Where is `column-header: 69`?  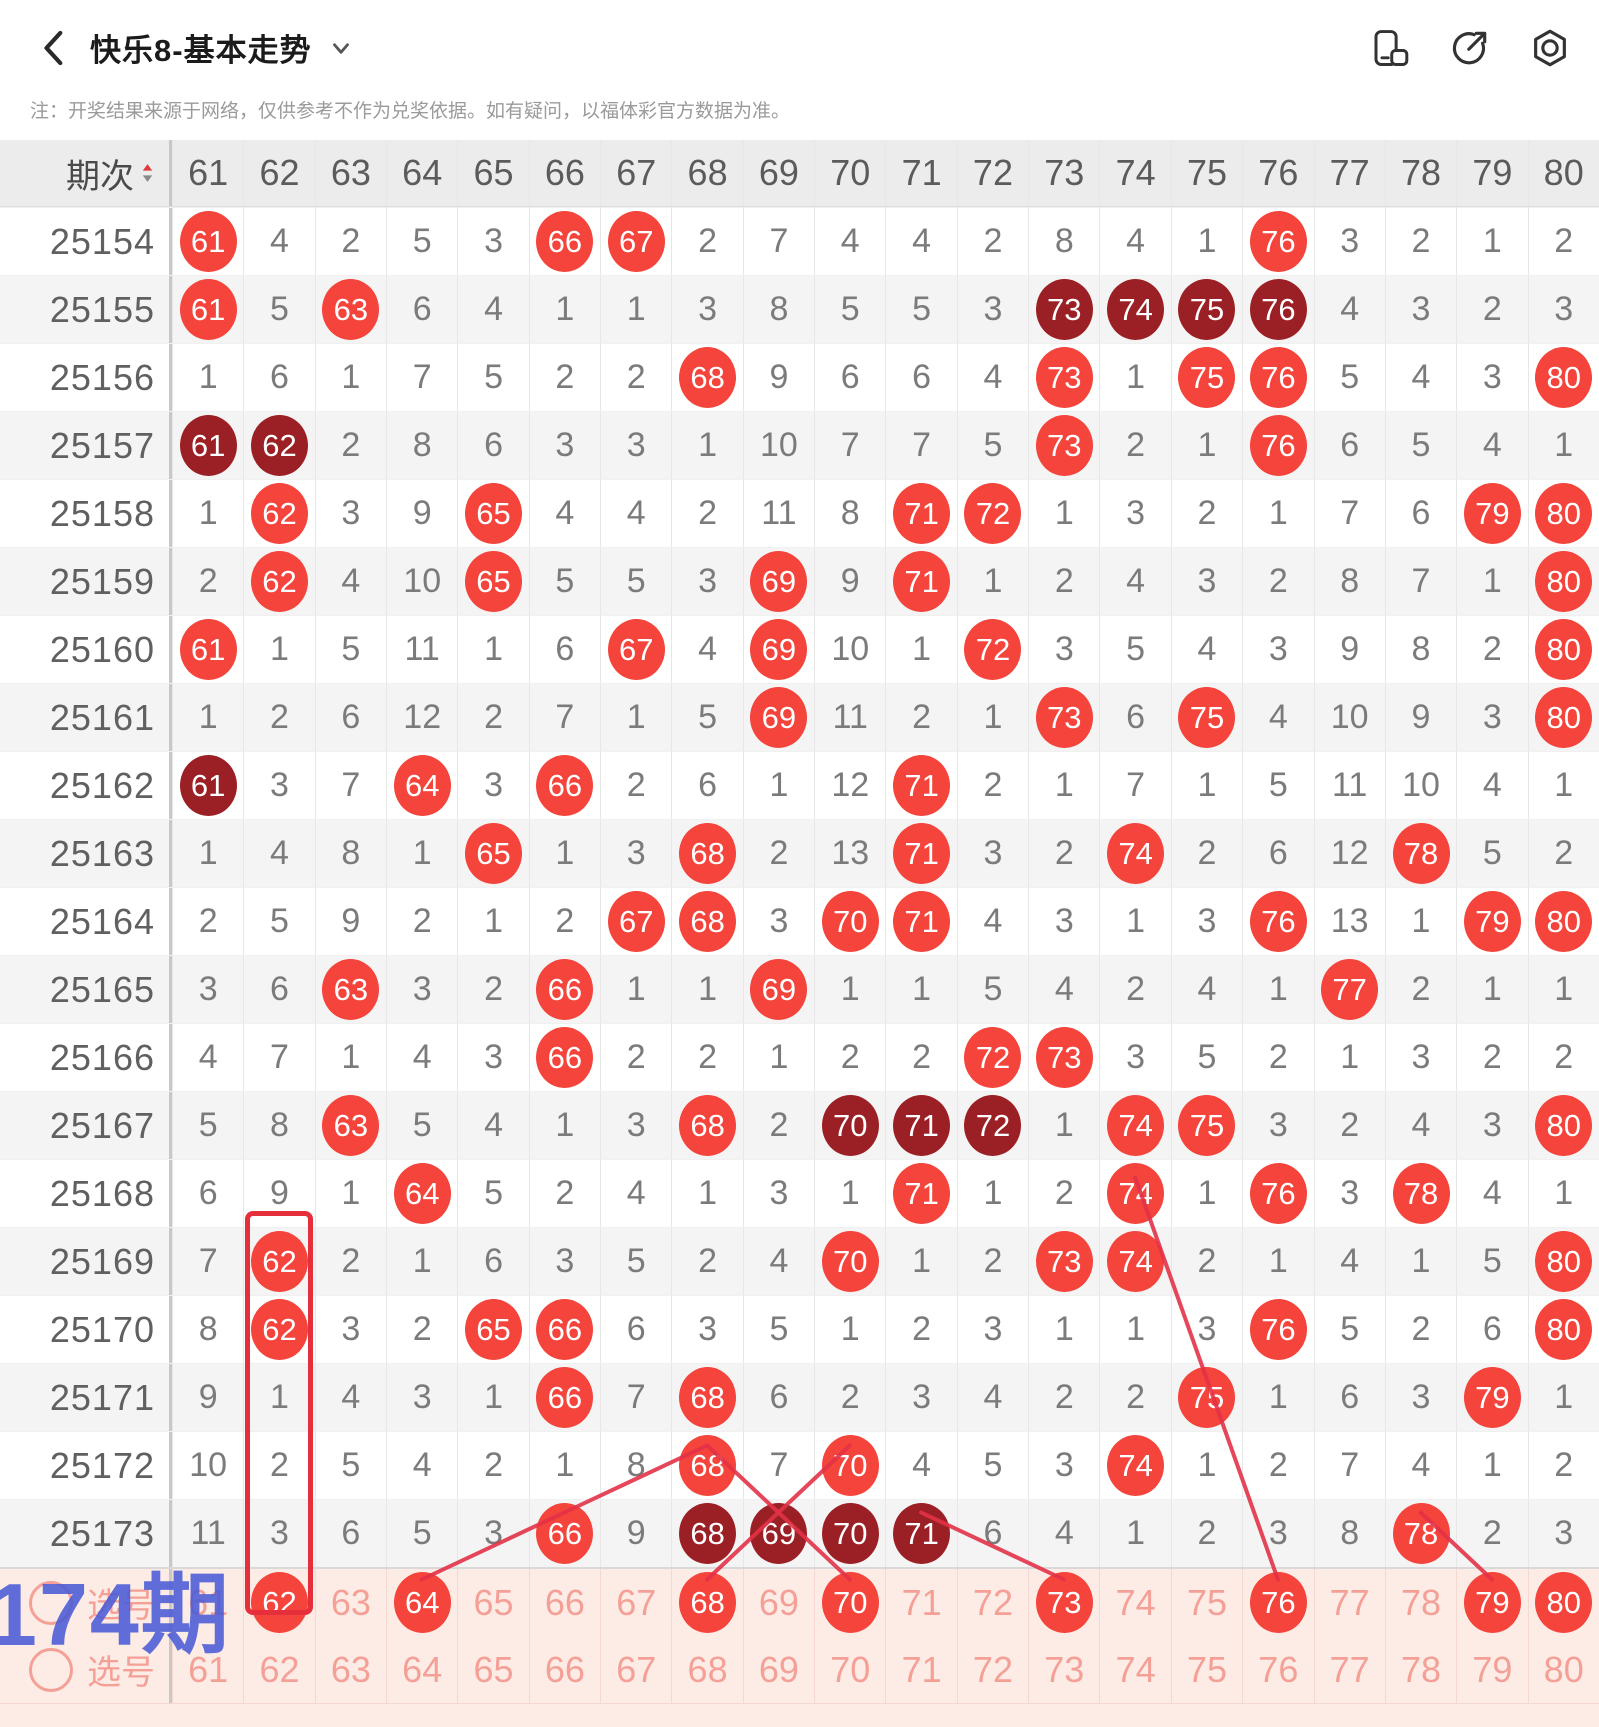 column-header: 69 is located at coordinates (778, 173).